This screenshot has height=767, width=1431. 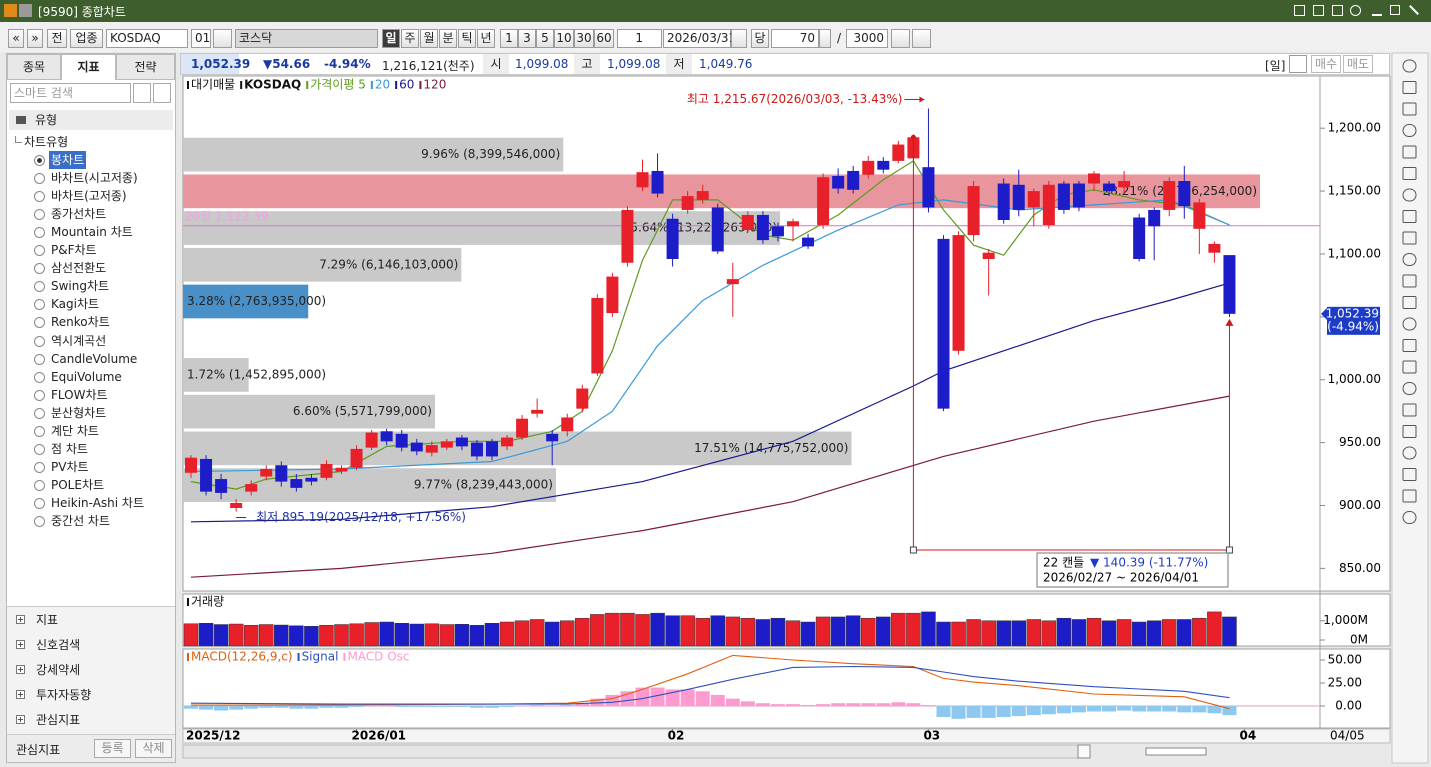 What do you see at coordinates (80, 286) in the screenshot?
I see `chart-type: Swing차트` at bounding box center [80, 286].